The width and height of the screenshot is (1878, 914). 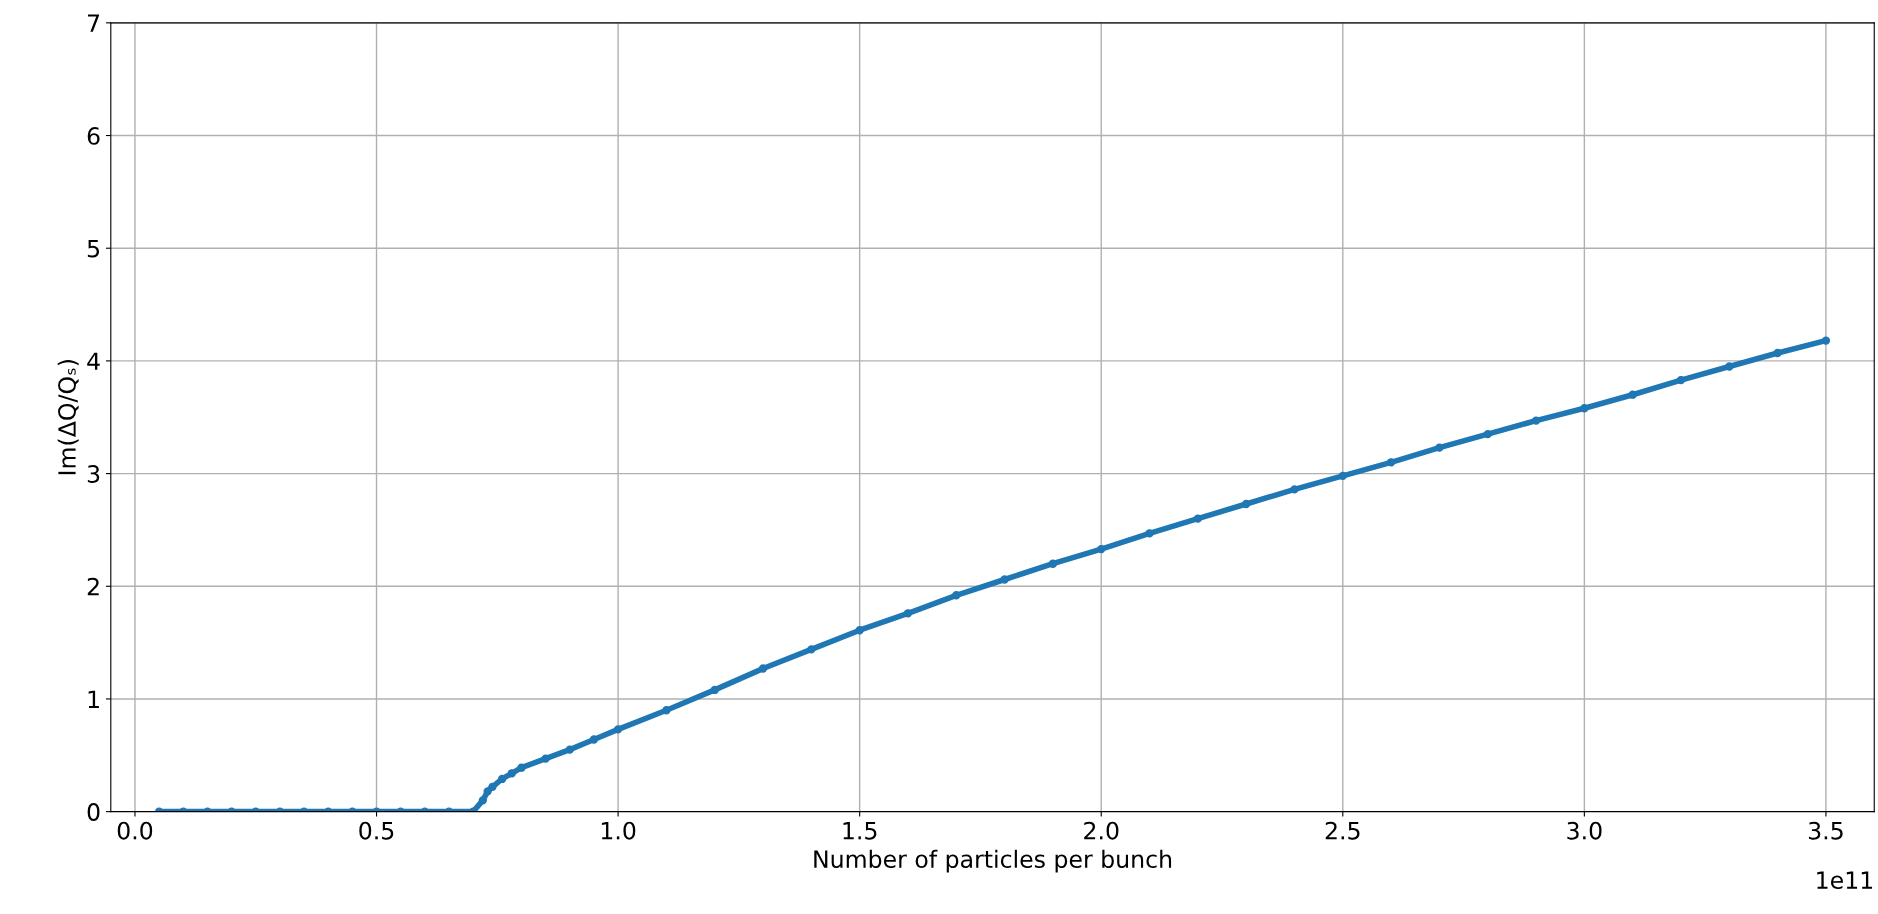 I want to click on x-tick-label: 0.5, so click(x=376, y=830).